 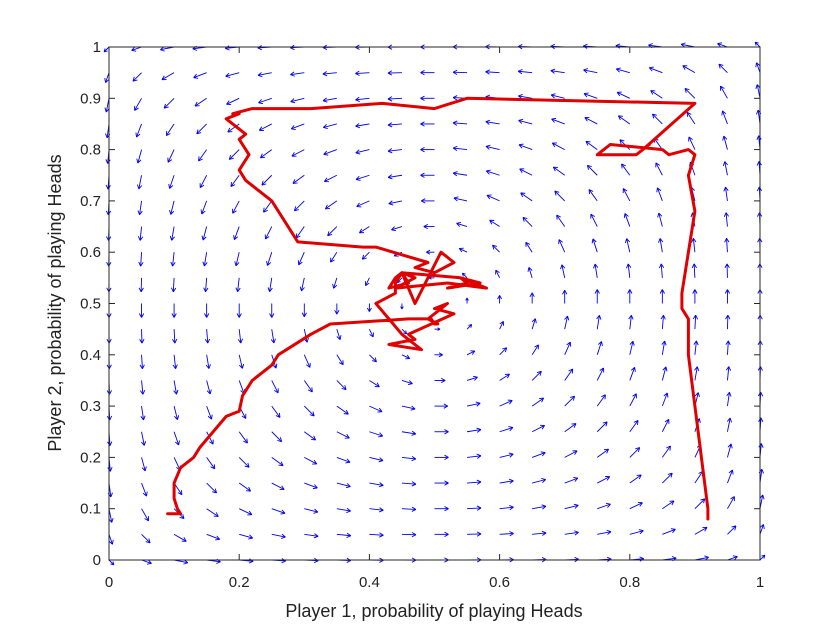 What do you see at coordinates (369, 582) in the screenshot?
I see `x-tick-label: 0.4` at bounding box center [369, 582].